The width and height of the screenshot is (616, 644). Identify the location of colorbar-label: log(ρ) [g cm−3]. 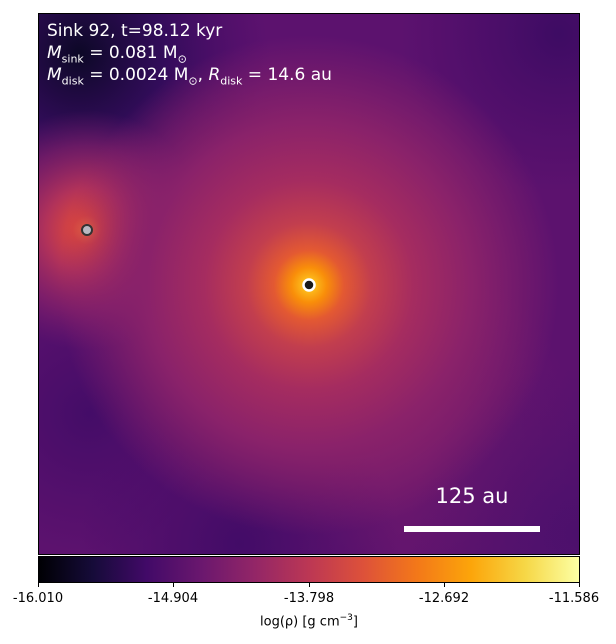
(309, 621).